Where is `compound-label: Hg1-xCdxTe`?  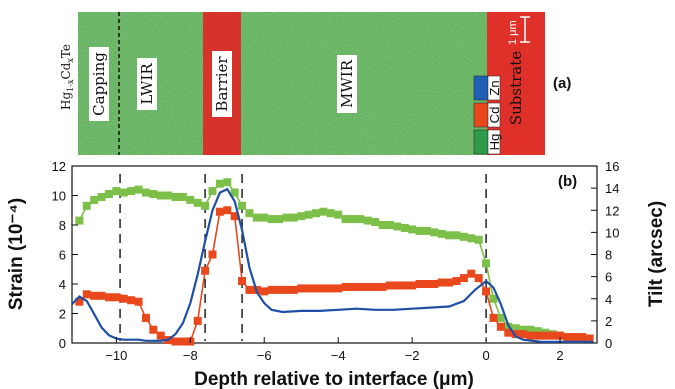
compound-label: Hg1-xCdxTe is located at coordinates (67, 77).